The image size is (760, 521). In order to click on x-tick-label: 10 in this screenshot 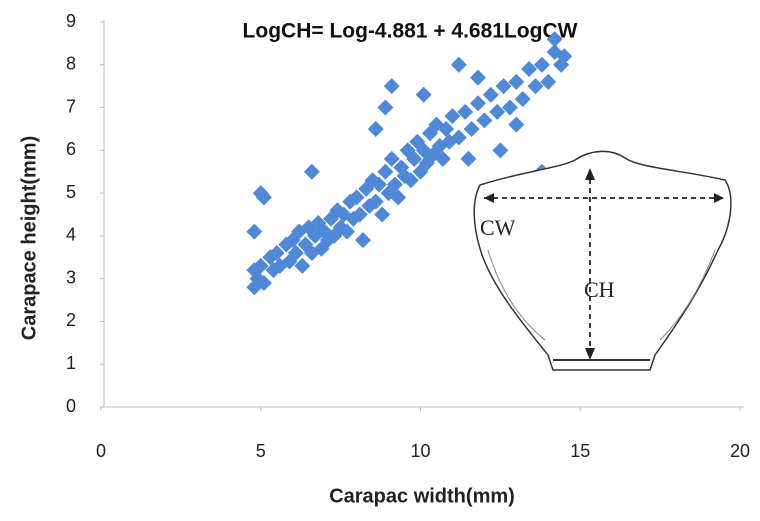, I will do `click(420, 451)`.